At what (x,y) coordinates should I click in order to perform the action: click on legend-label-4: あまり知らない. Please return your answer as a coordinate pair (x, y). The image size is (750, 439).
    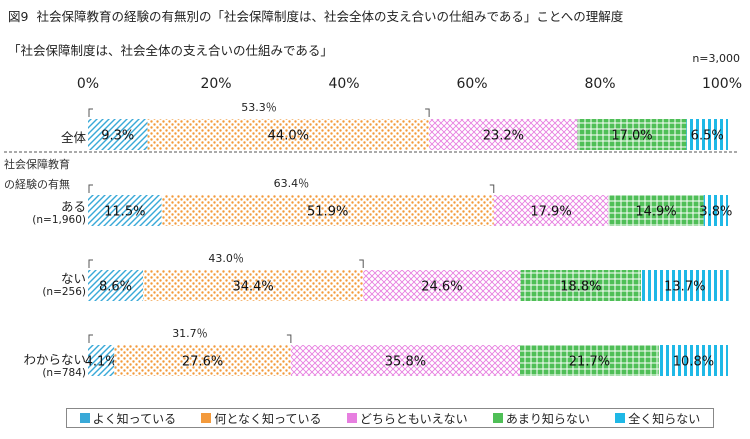
    Looking at the image, I should click on (547, 418).